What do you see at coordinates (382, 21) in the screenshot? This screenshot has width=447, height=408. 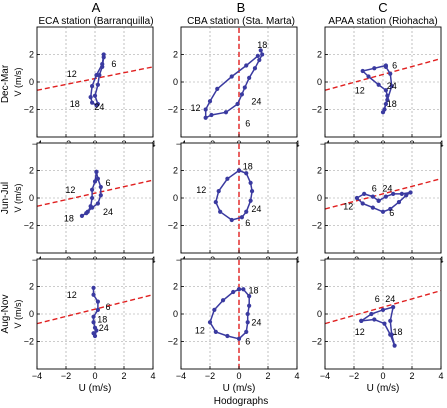 I see `col-c-station: APAA station (Riohacha)` at bounding box center [382, 21].